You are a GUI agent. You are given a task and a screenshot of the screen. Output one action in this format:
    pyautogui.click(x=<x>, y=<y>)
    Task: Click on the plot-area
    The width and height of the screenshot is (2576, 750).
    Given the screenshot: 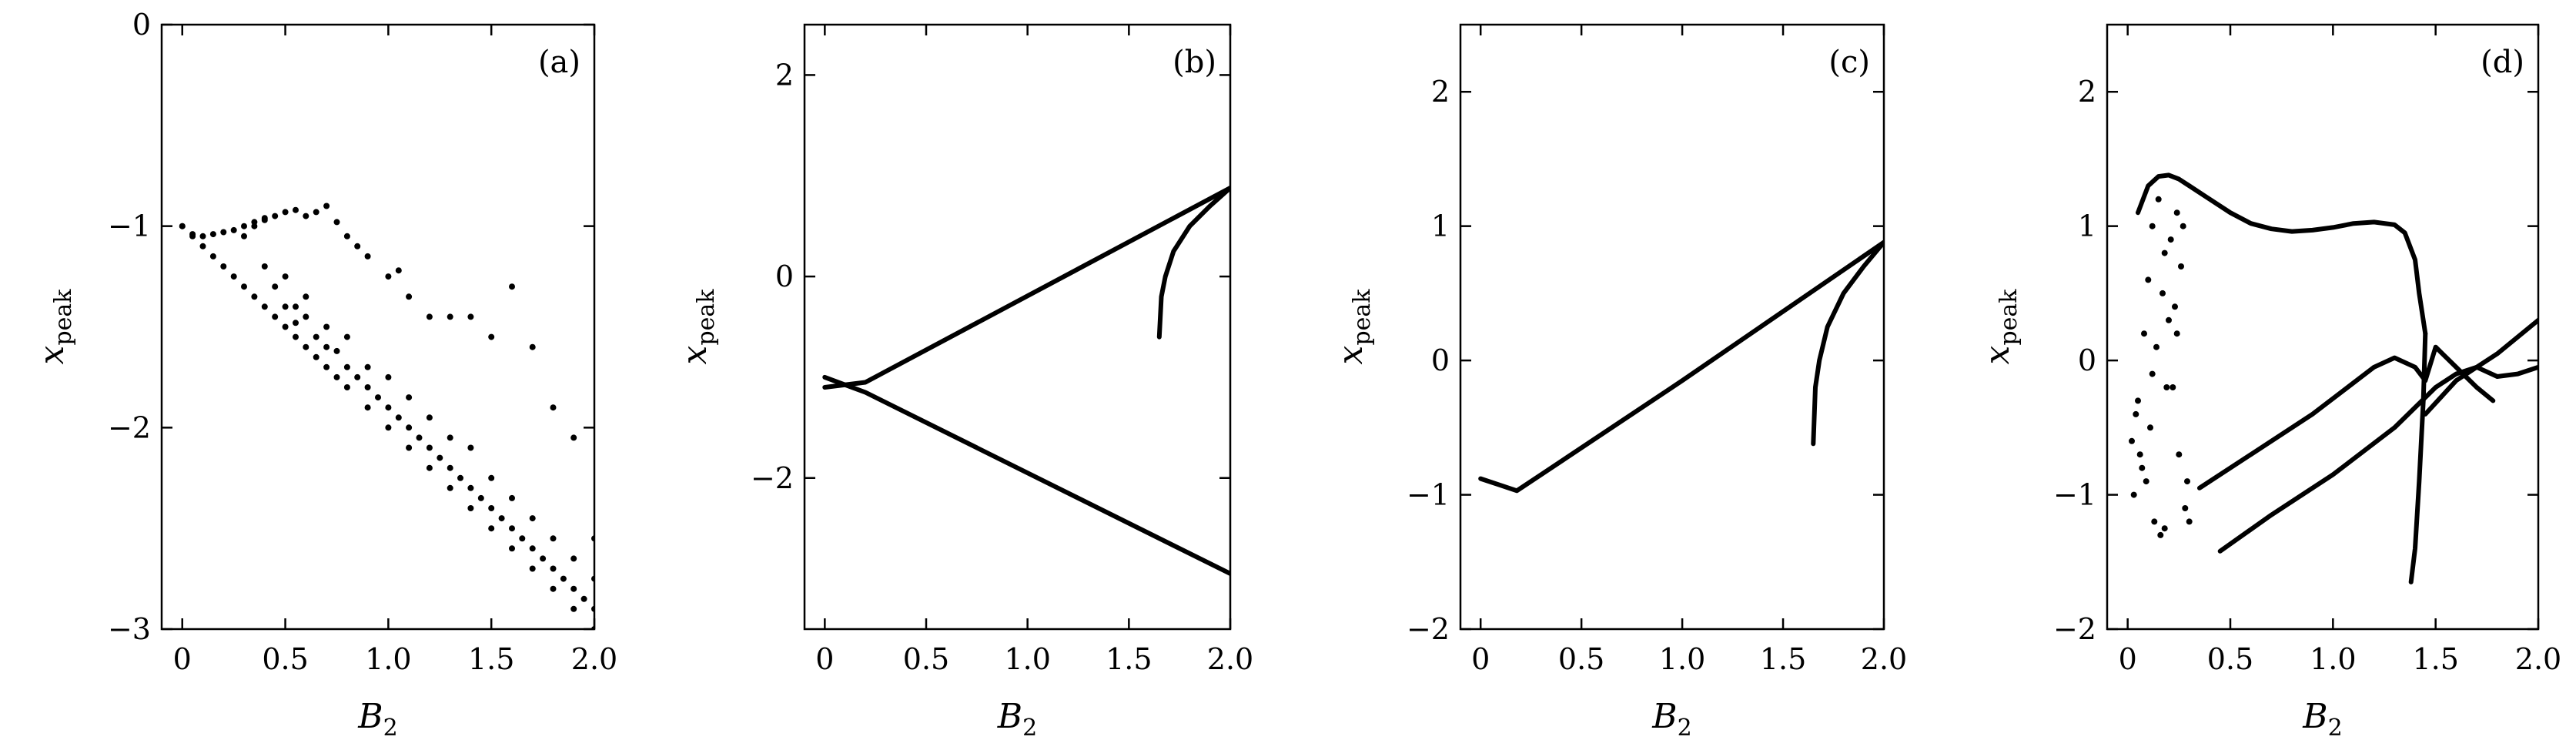 What is the action you would take?
    pyautogui.click(x=2333, y=378)
    